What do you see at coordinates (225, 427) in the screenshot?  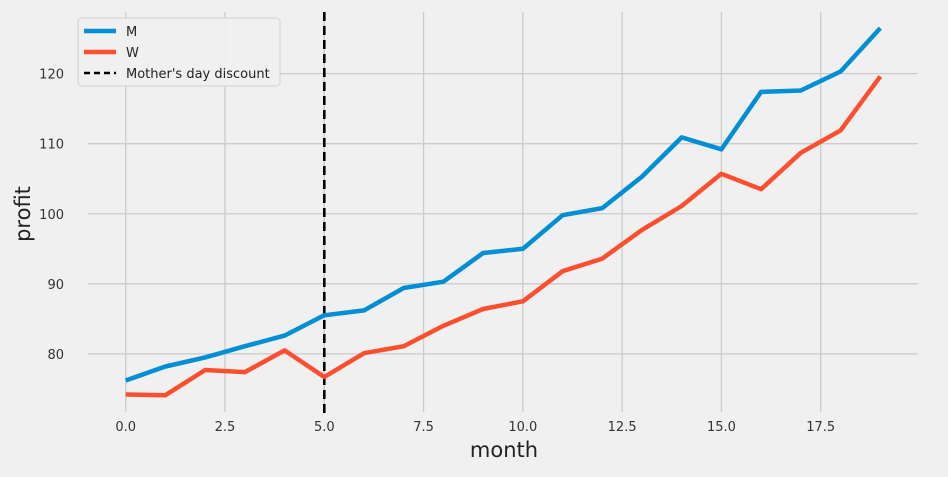 I see `x-tick-label: 2.5` at bounding box center [225, 427].